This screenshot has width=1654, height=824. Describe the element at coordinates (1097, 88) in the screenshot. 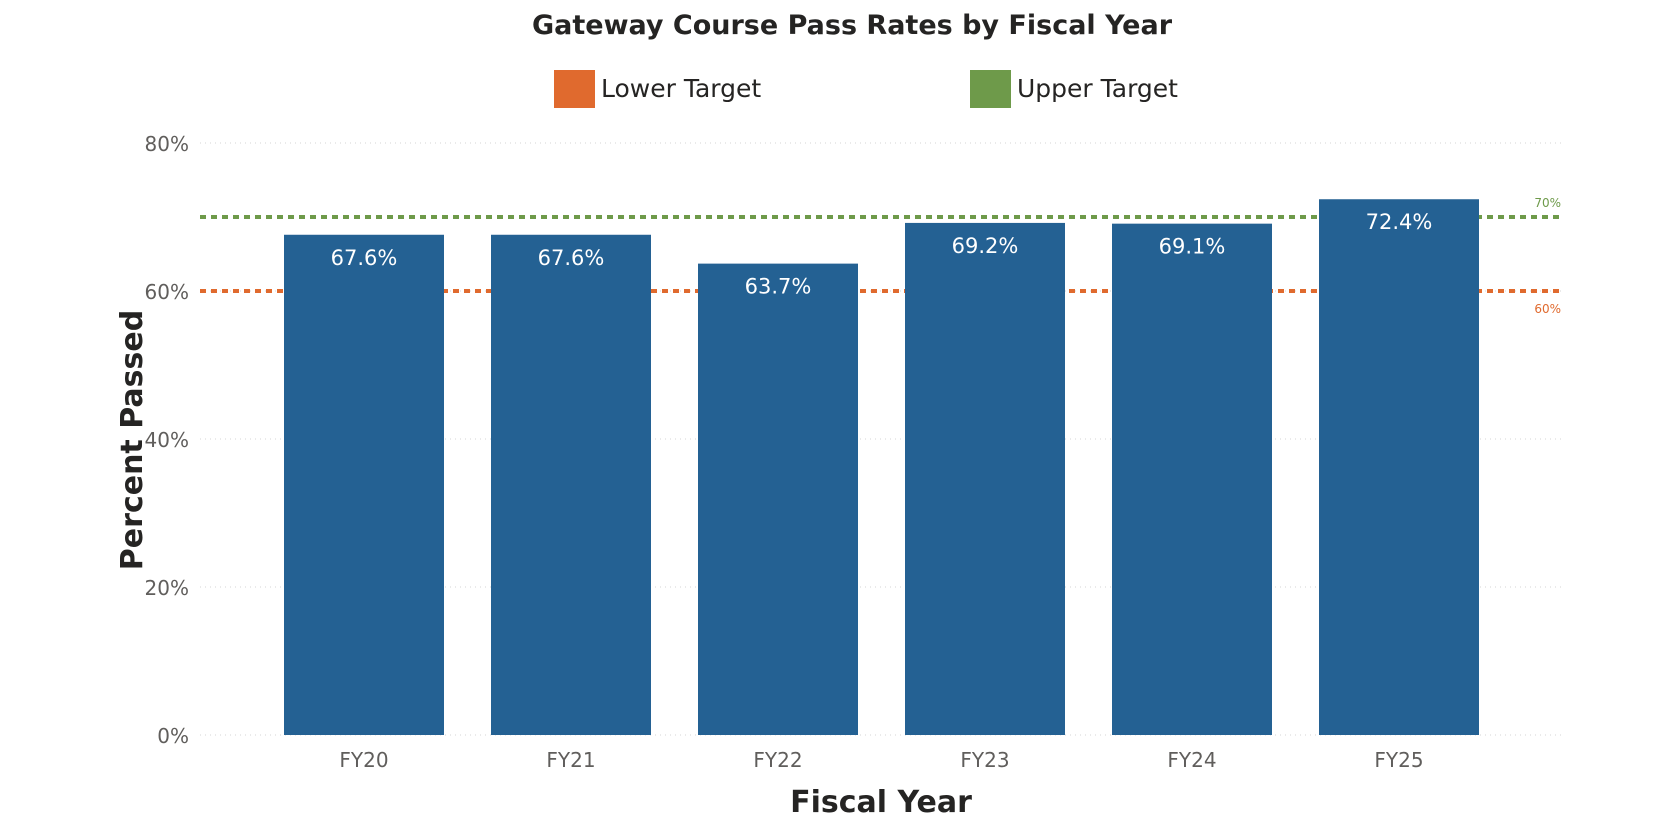

I see `legend-label-upper-target: Upper Target` at that location.